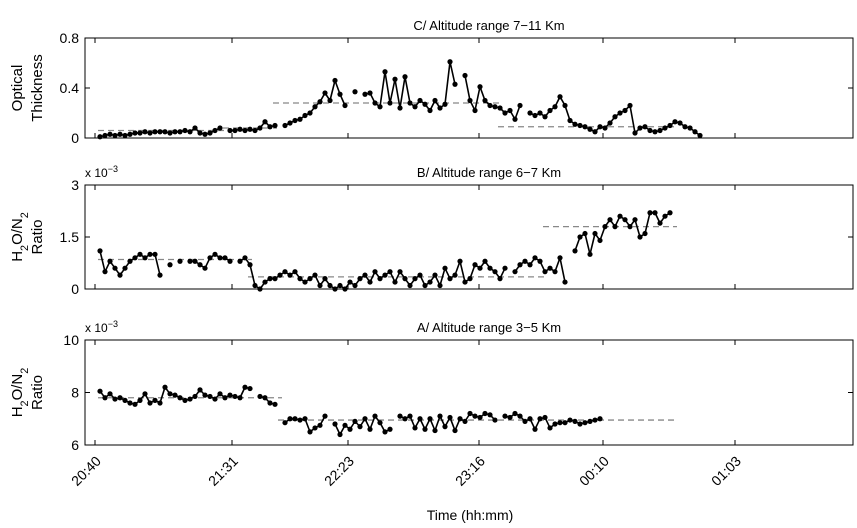 This screenshot has height=528, width=857. What do you see at coordinates (101, 327) in the screenshot?
I see `y-exponent: x 10−3` at bounding box center [101, 327].